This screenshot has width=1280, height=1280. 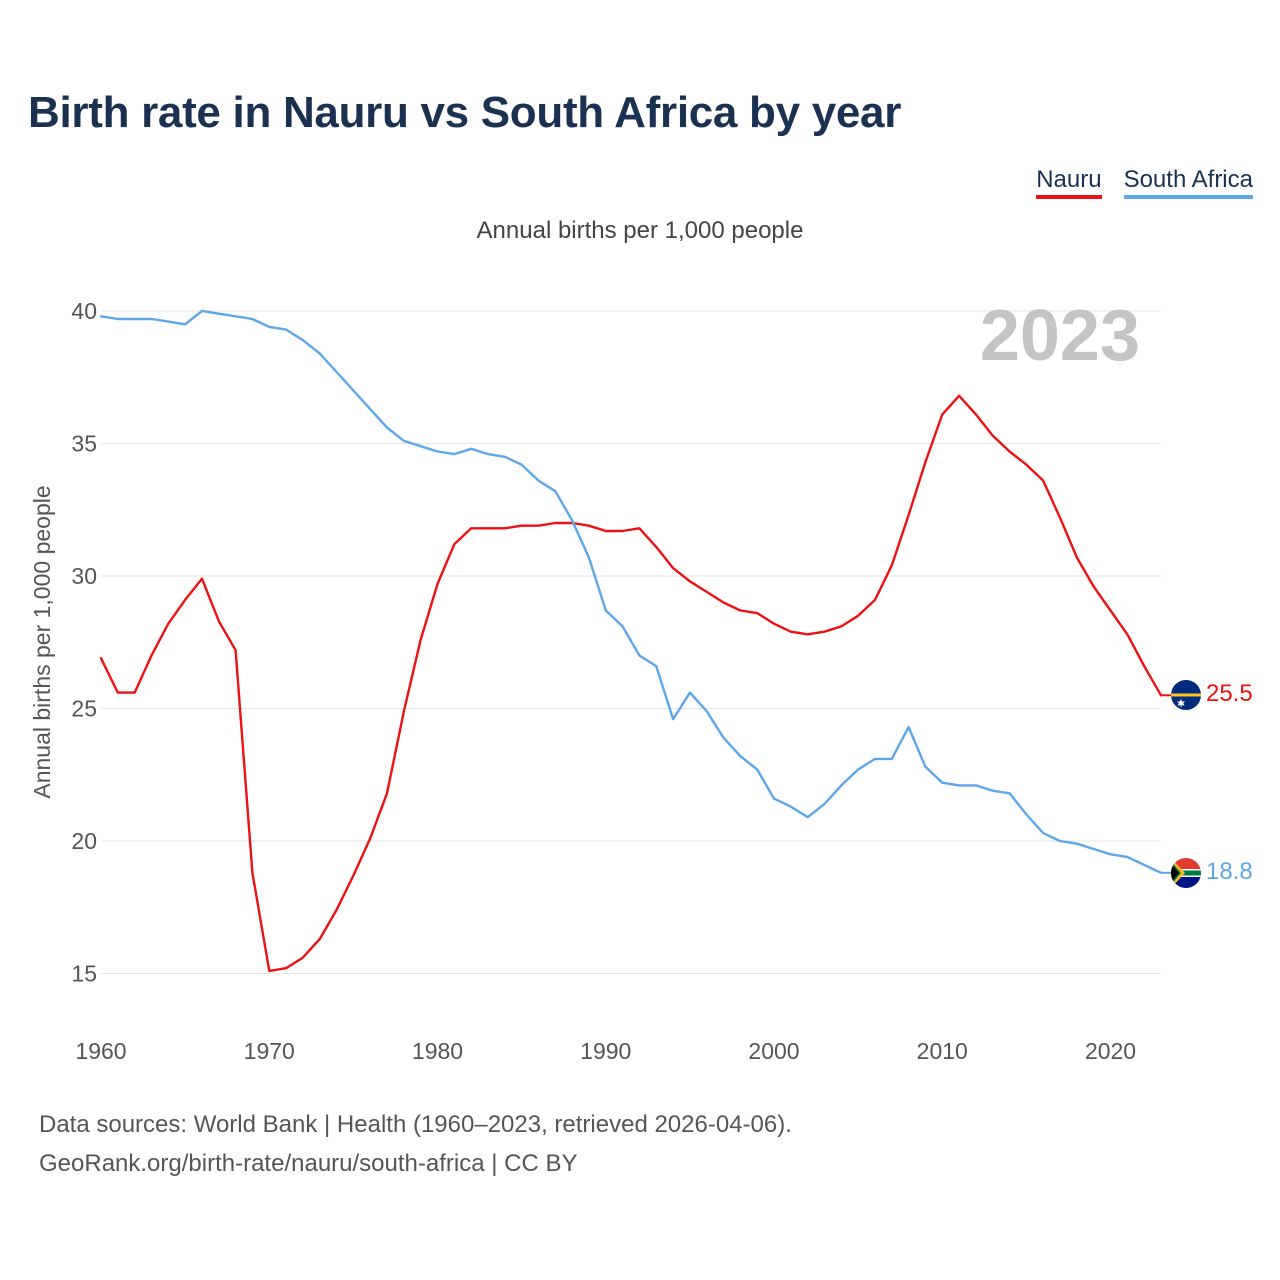 What do you see at coordinates (84, 642) in the screenshot?
I see `y-axis-ticks: 15 20 25 30 35 40` at bounding box center [84, 642].